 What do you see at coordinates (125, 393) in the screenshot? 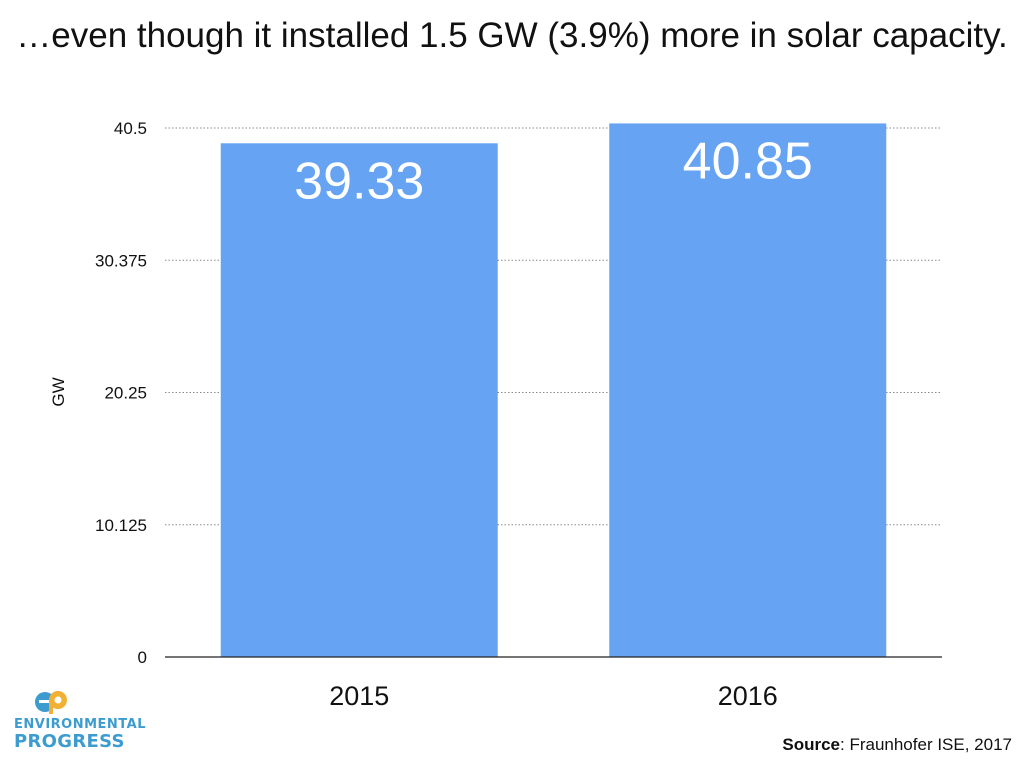
I see `y-tick-label: 20.25` at bounding box center [125, 393].